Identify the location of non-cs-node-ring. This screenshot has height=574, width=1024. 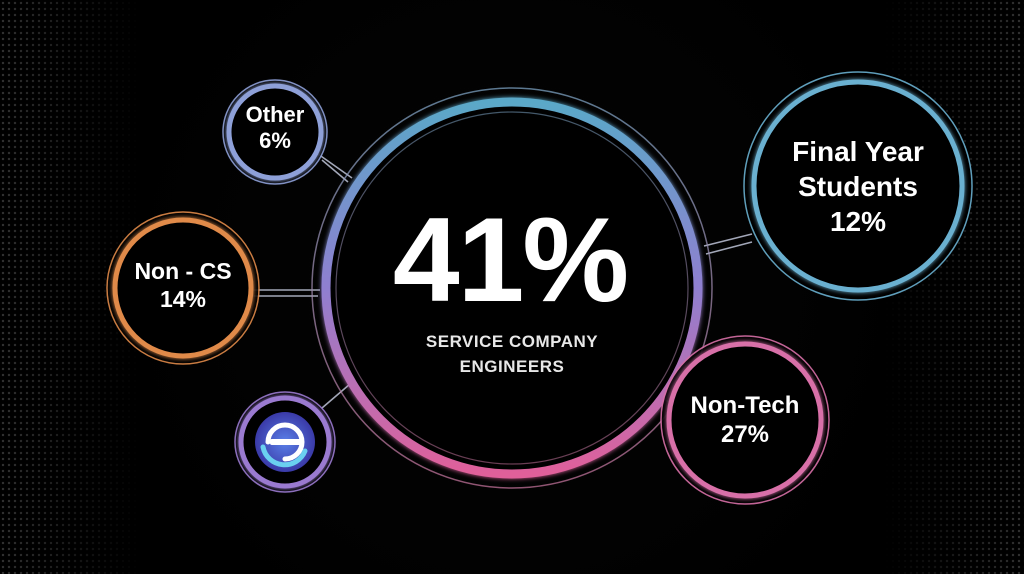
(183, 288).